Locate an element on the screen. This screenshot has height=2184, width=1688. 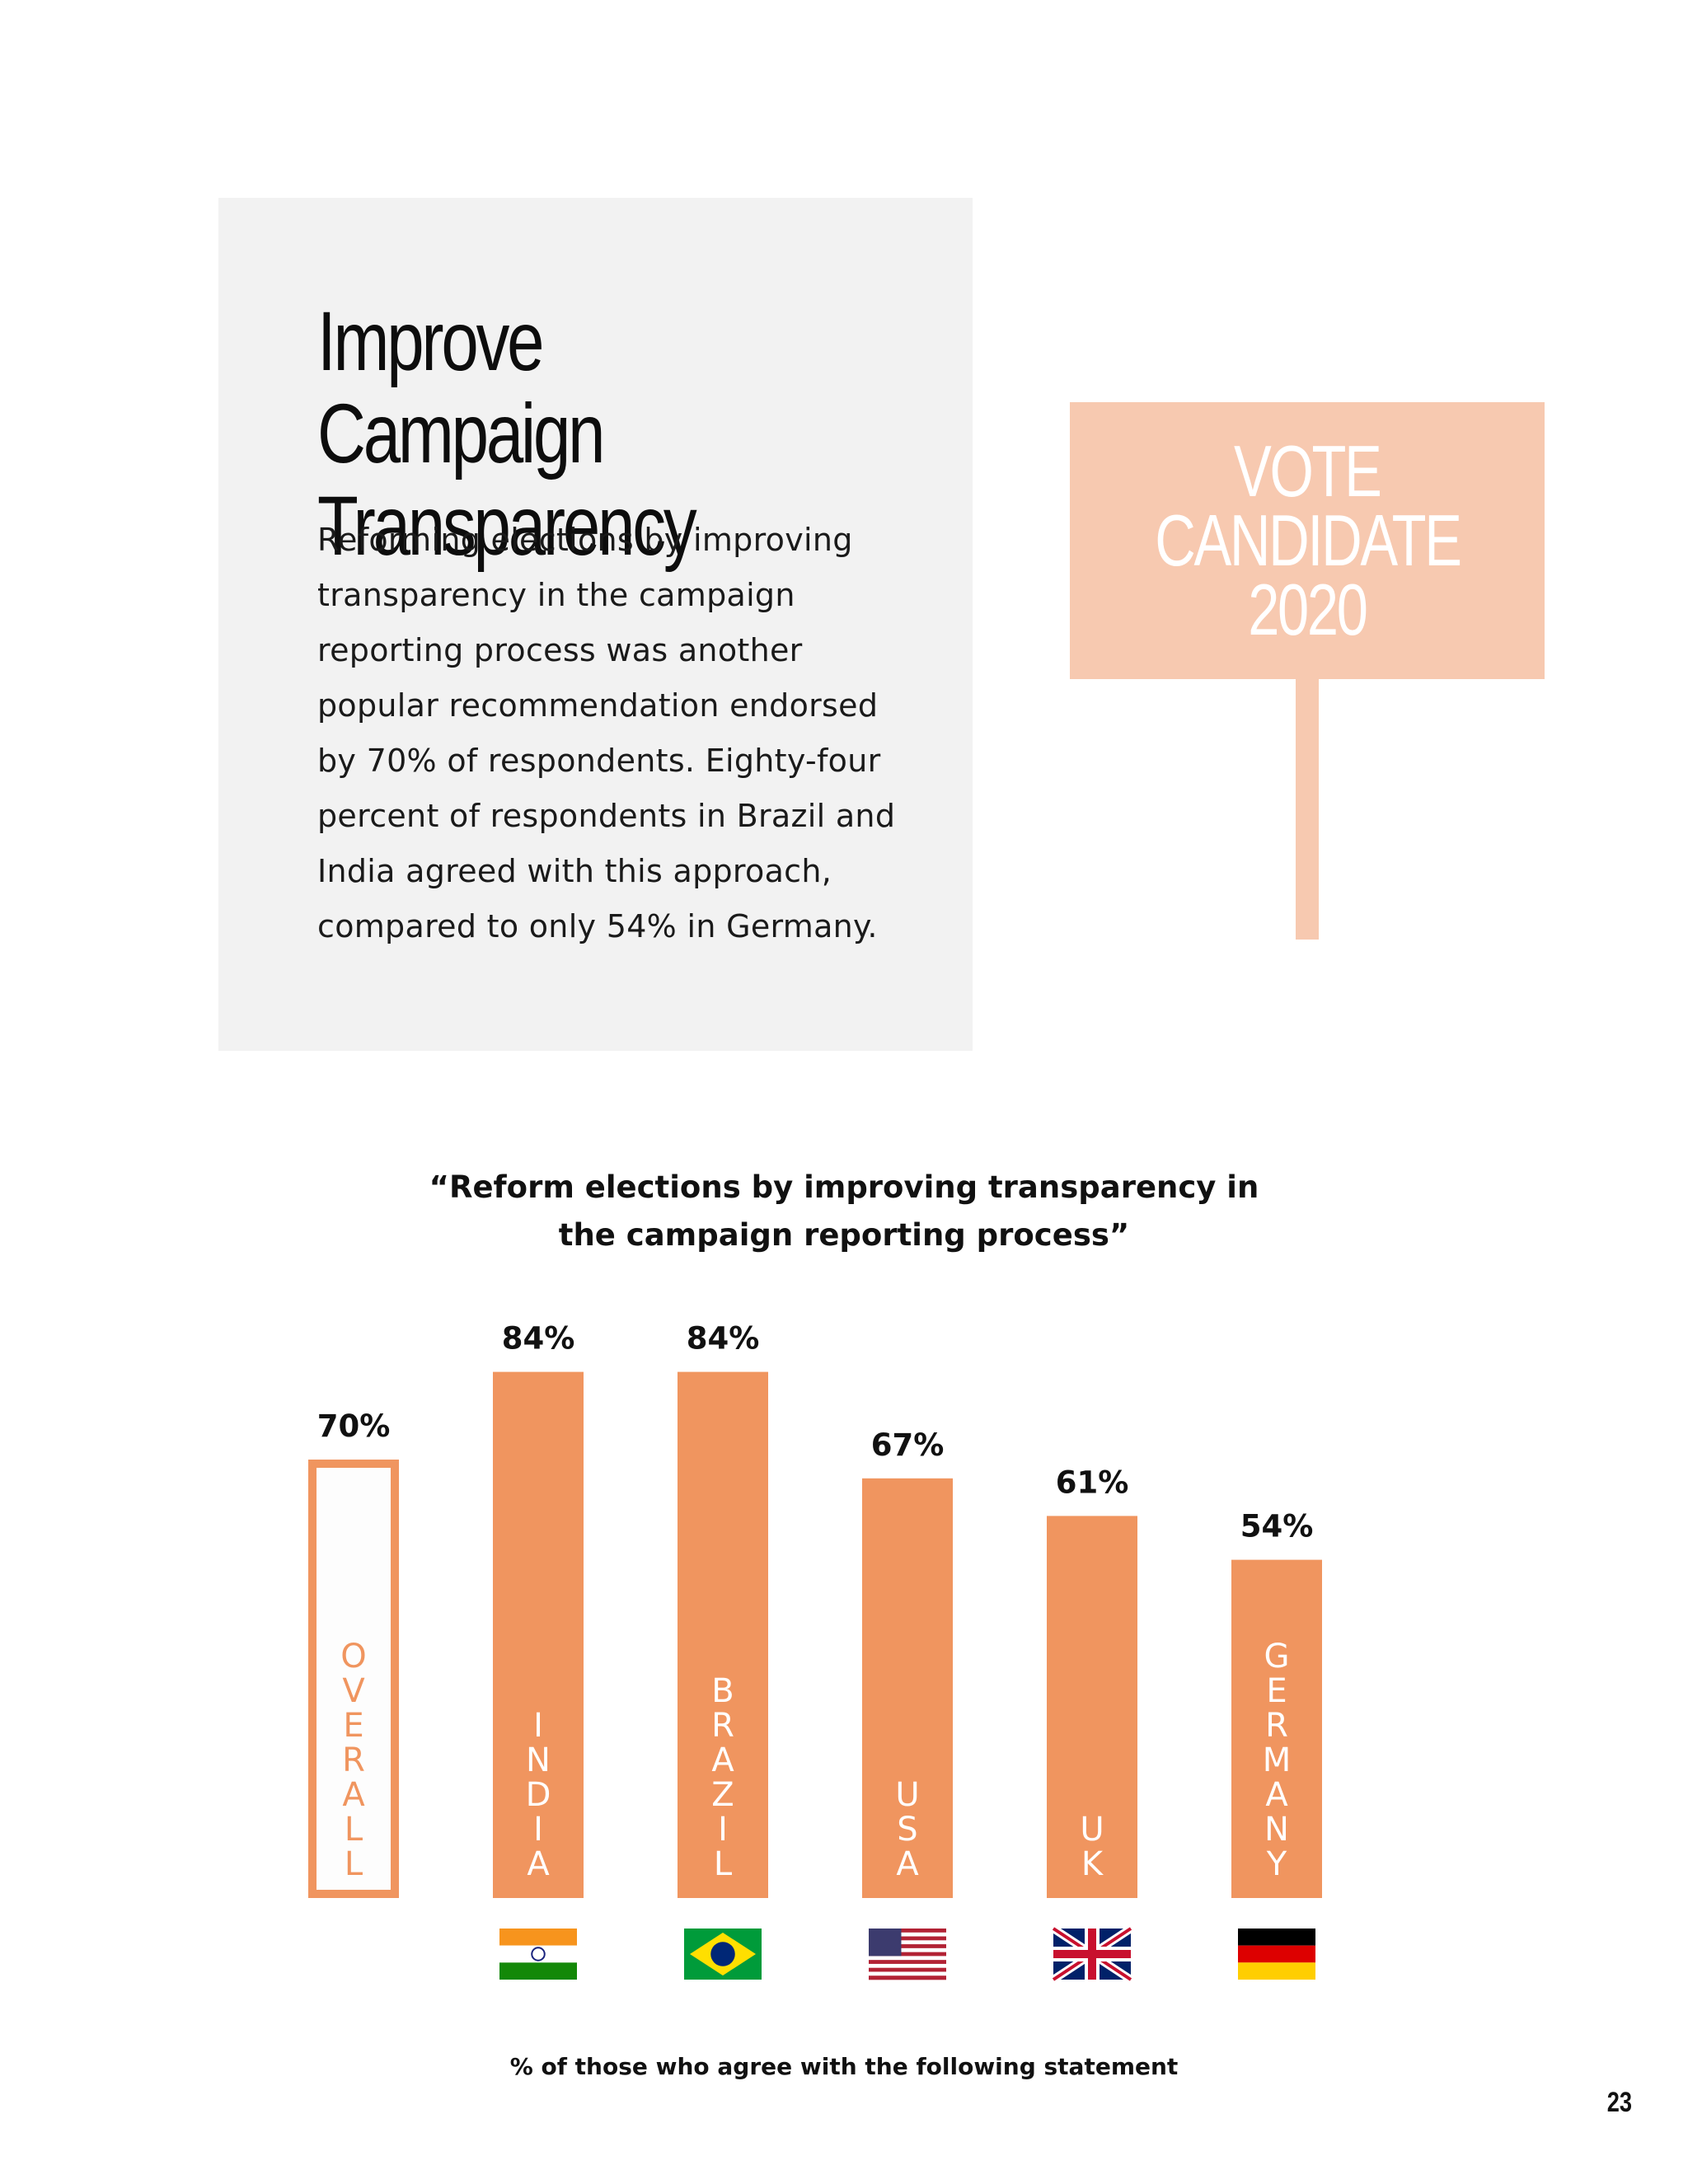
flag-cross-red is located at coordinates (1092, 1954).